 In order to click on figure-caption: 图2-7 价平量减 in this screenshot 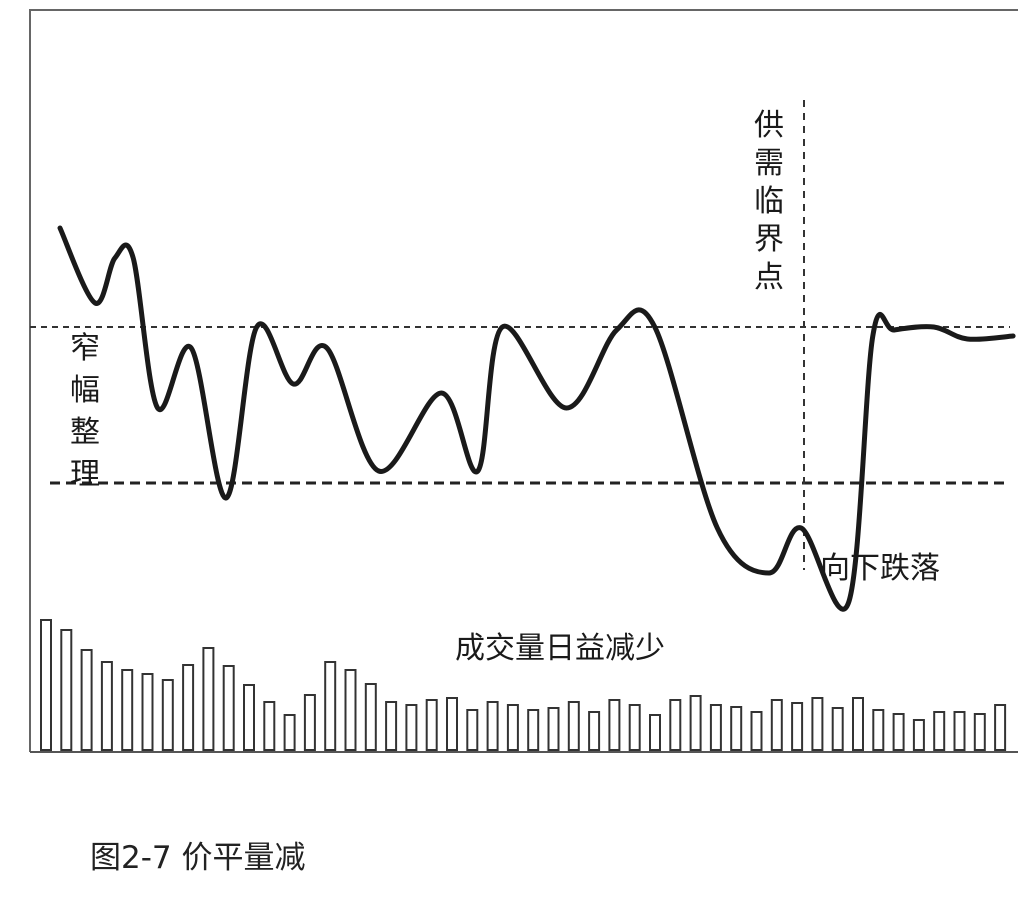, I will do `click(198, 858)`.